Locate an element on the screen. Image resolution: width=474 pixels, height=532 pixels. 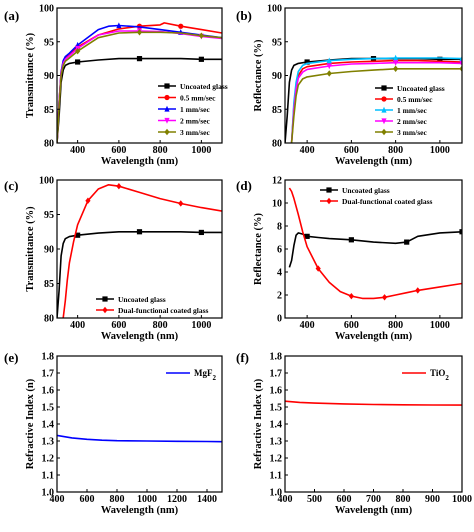
panel-label: (f) is located at coordinates (242, 357).